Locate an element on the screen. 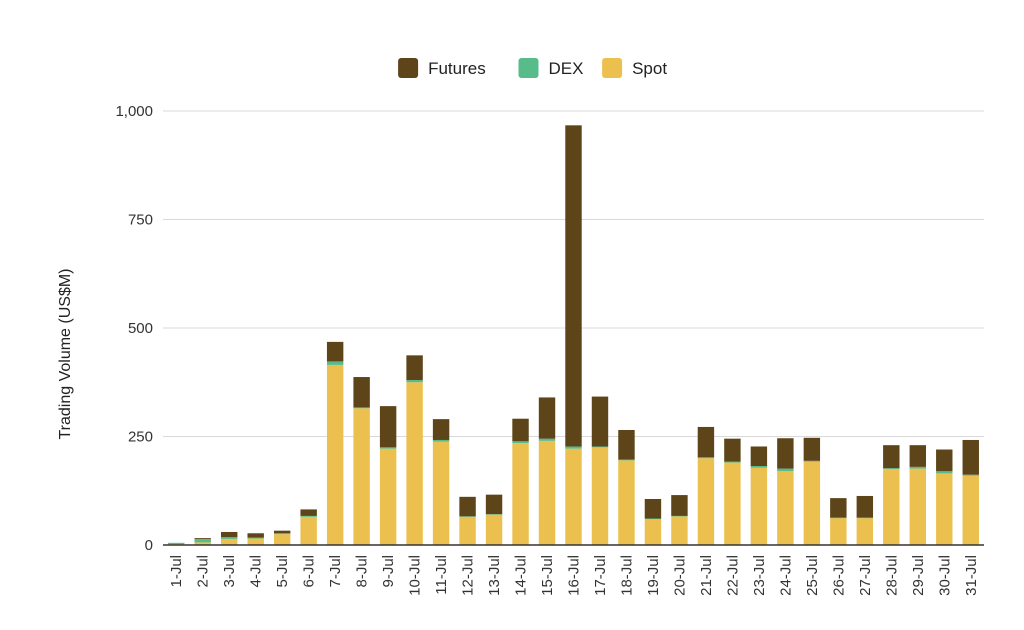 This screenshot has height=630, width=1024. bar-futures-15-jul is located at coordinates (547, 418).